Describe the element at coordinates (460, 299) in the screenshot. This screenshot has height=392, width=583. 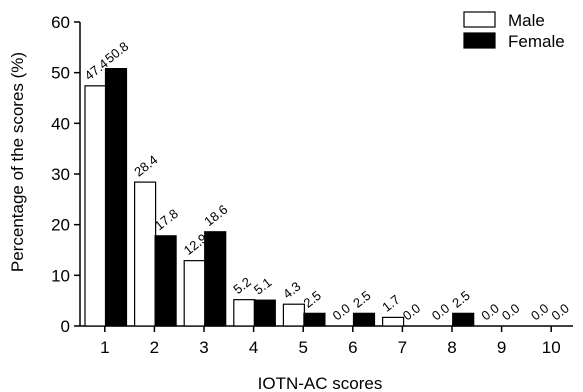
I see `data-label-female-8: 2.5` at that location.